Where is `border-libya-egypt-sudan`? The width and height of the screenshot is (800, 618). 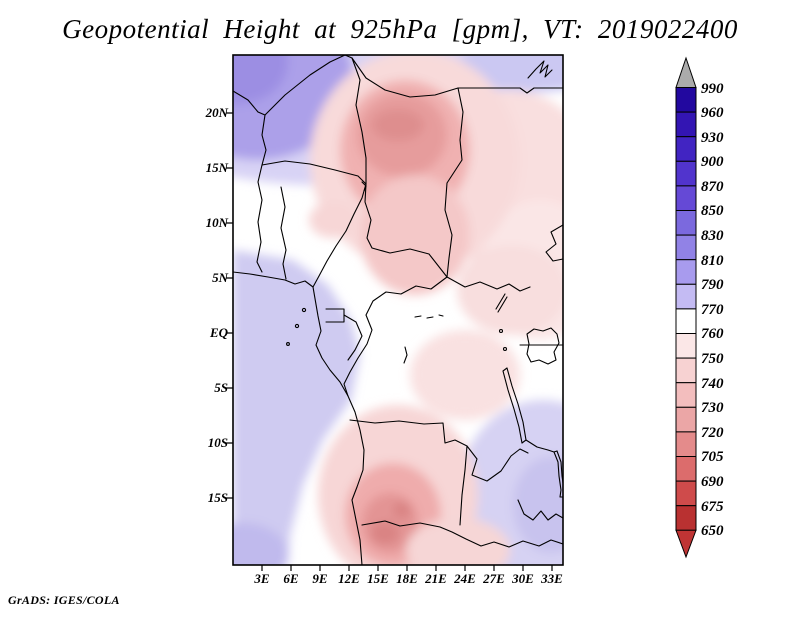 border-libya-egypt-sudan is located at coordinates (453, 76).